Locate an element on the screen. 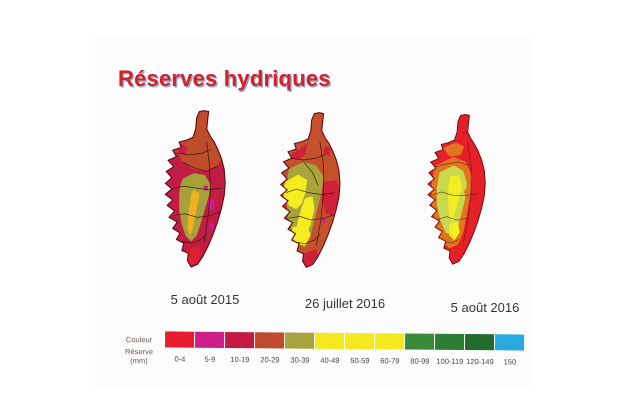 Image resolution: width=628 pixels, height=416 pixels. legend-range-label: 10-19 is located at coordinates (240, 359).